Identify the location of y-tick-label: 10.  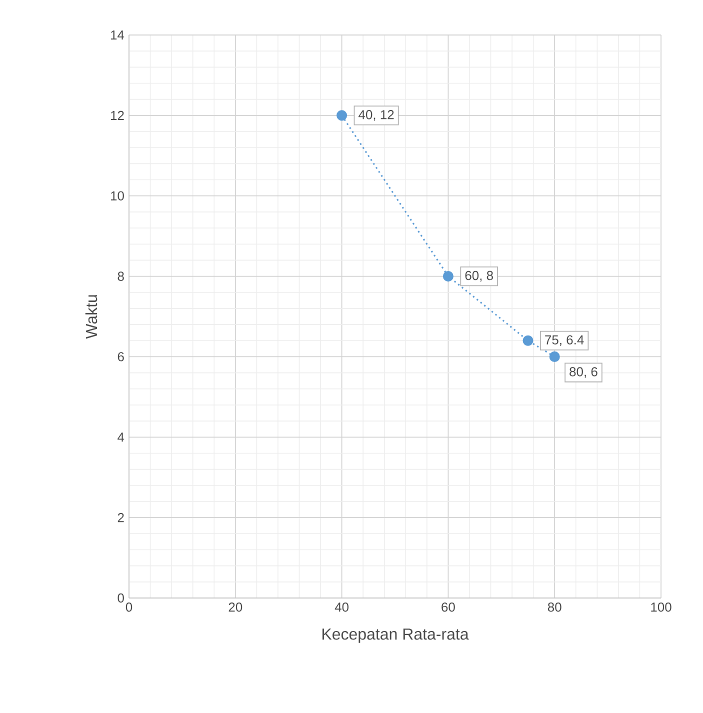
(117, 195).